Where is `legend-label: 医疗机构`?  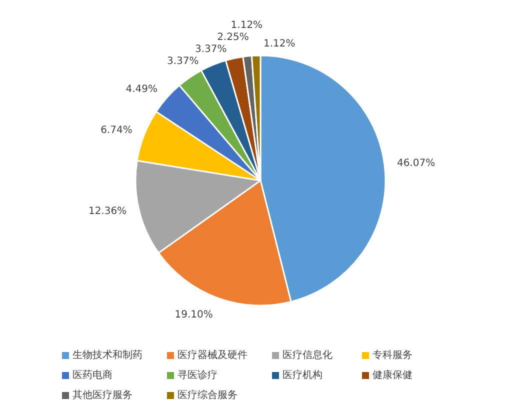
legend-label: 医疗机构 is located at coordinates (302, 375).